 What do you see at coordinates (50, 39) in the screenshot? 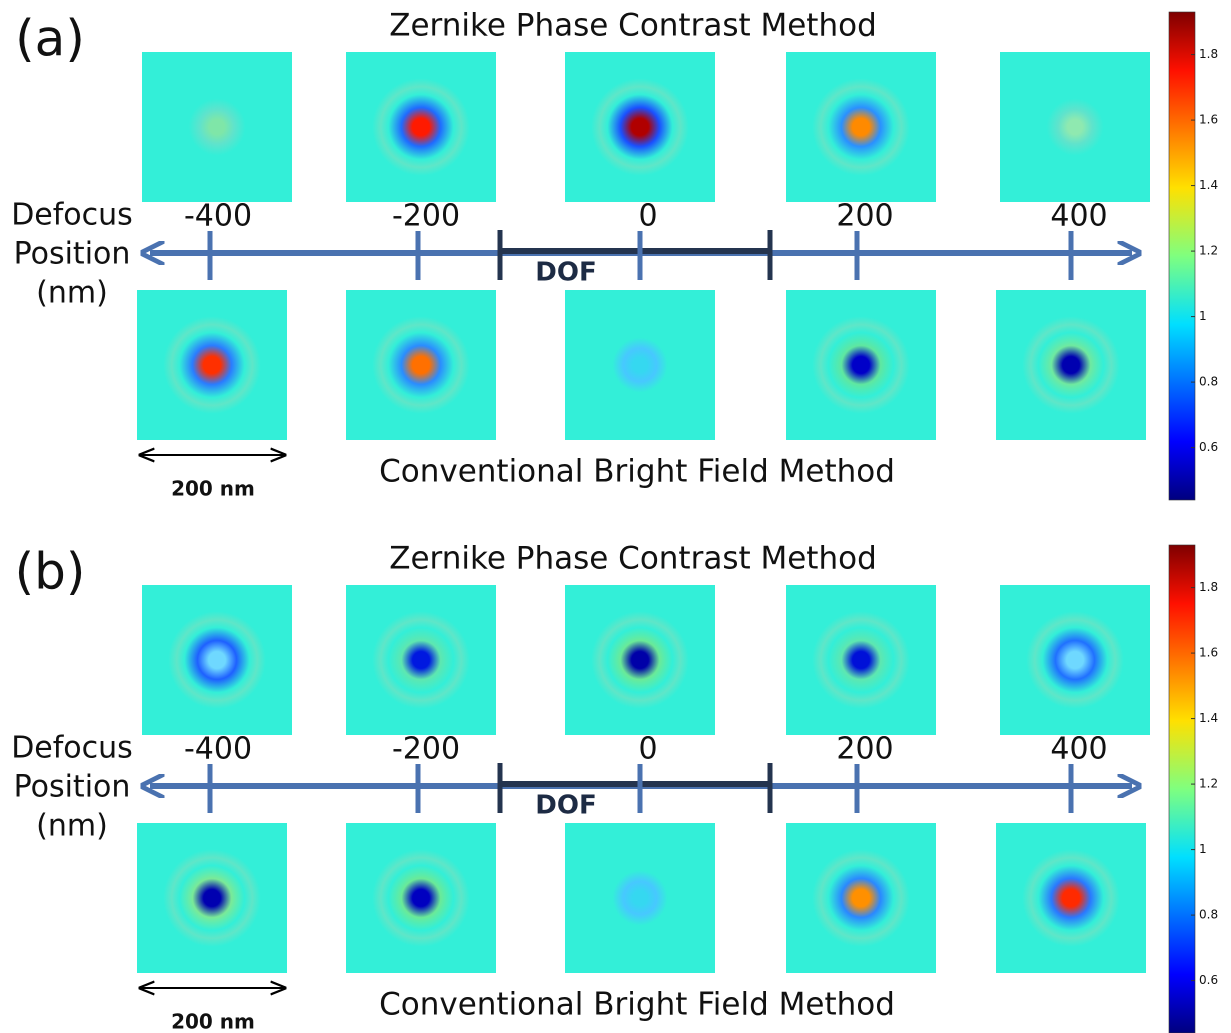
I see `panel-label: (a)` at bounding box center [50, 39].